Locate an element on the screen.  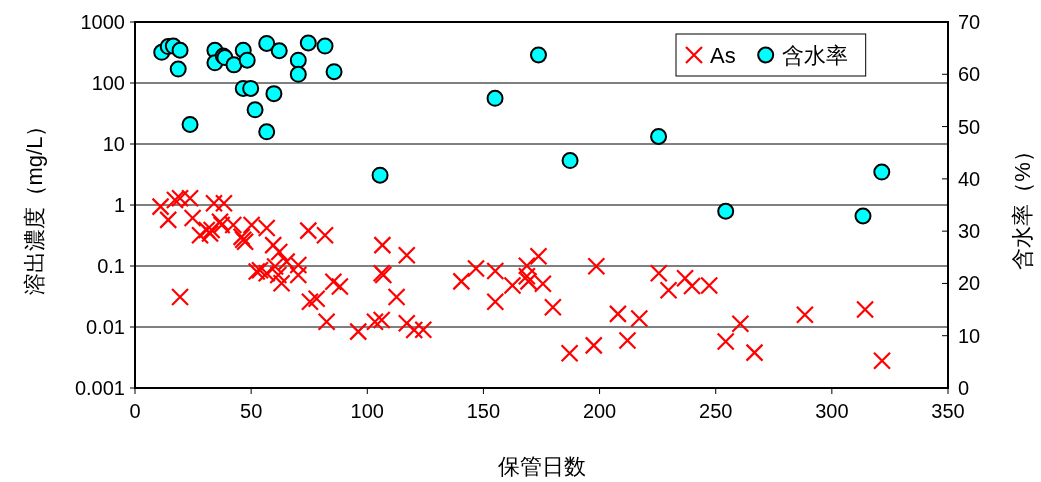
x-tick-label: 350 is located at coordinates (948, 411).